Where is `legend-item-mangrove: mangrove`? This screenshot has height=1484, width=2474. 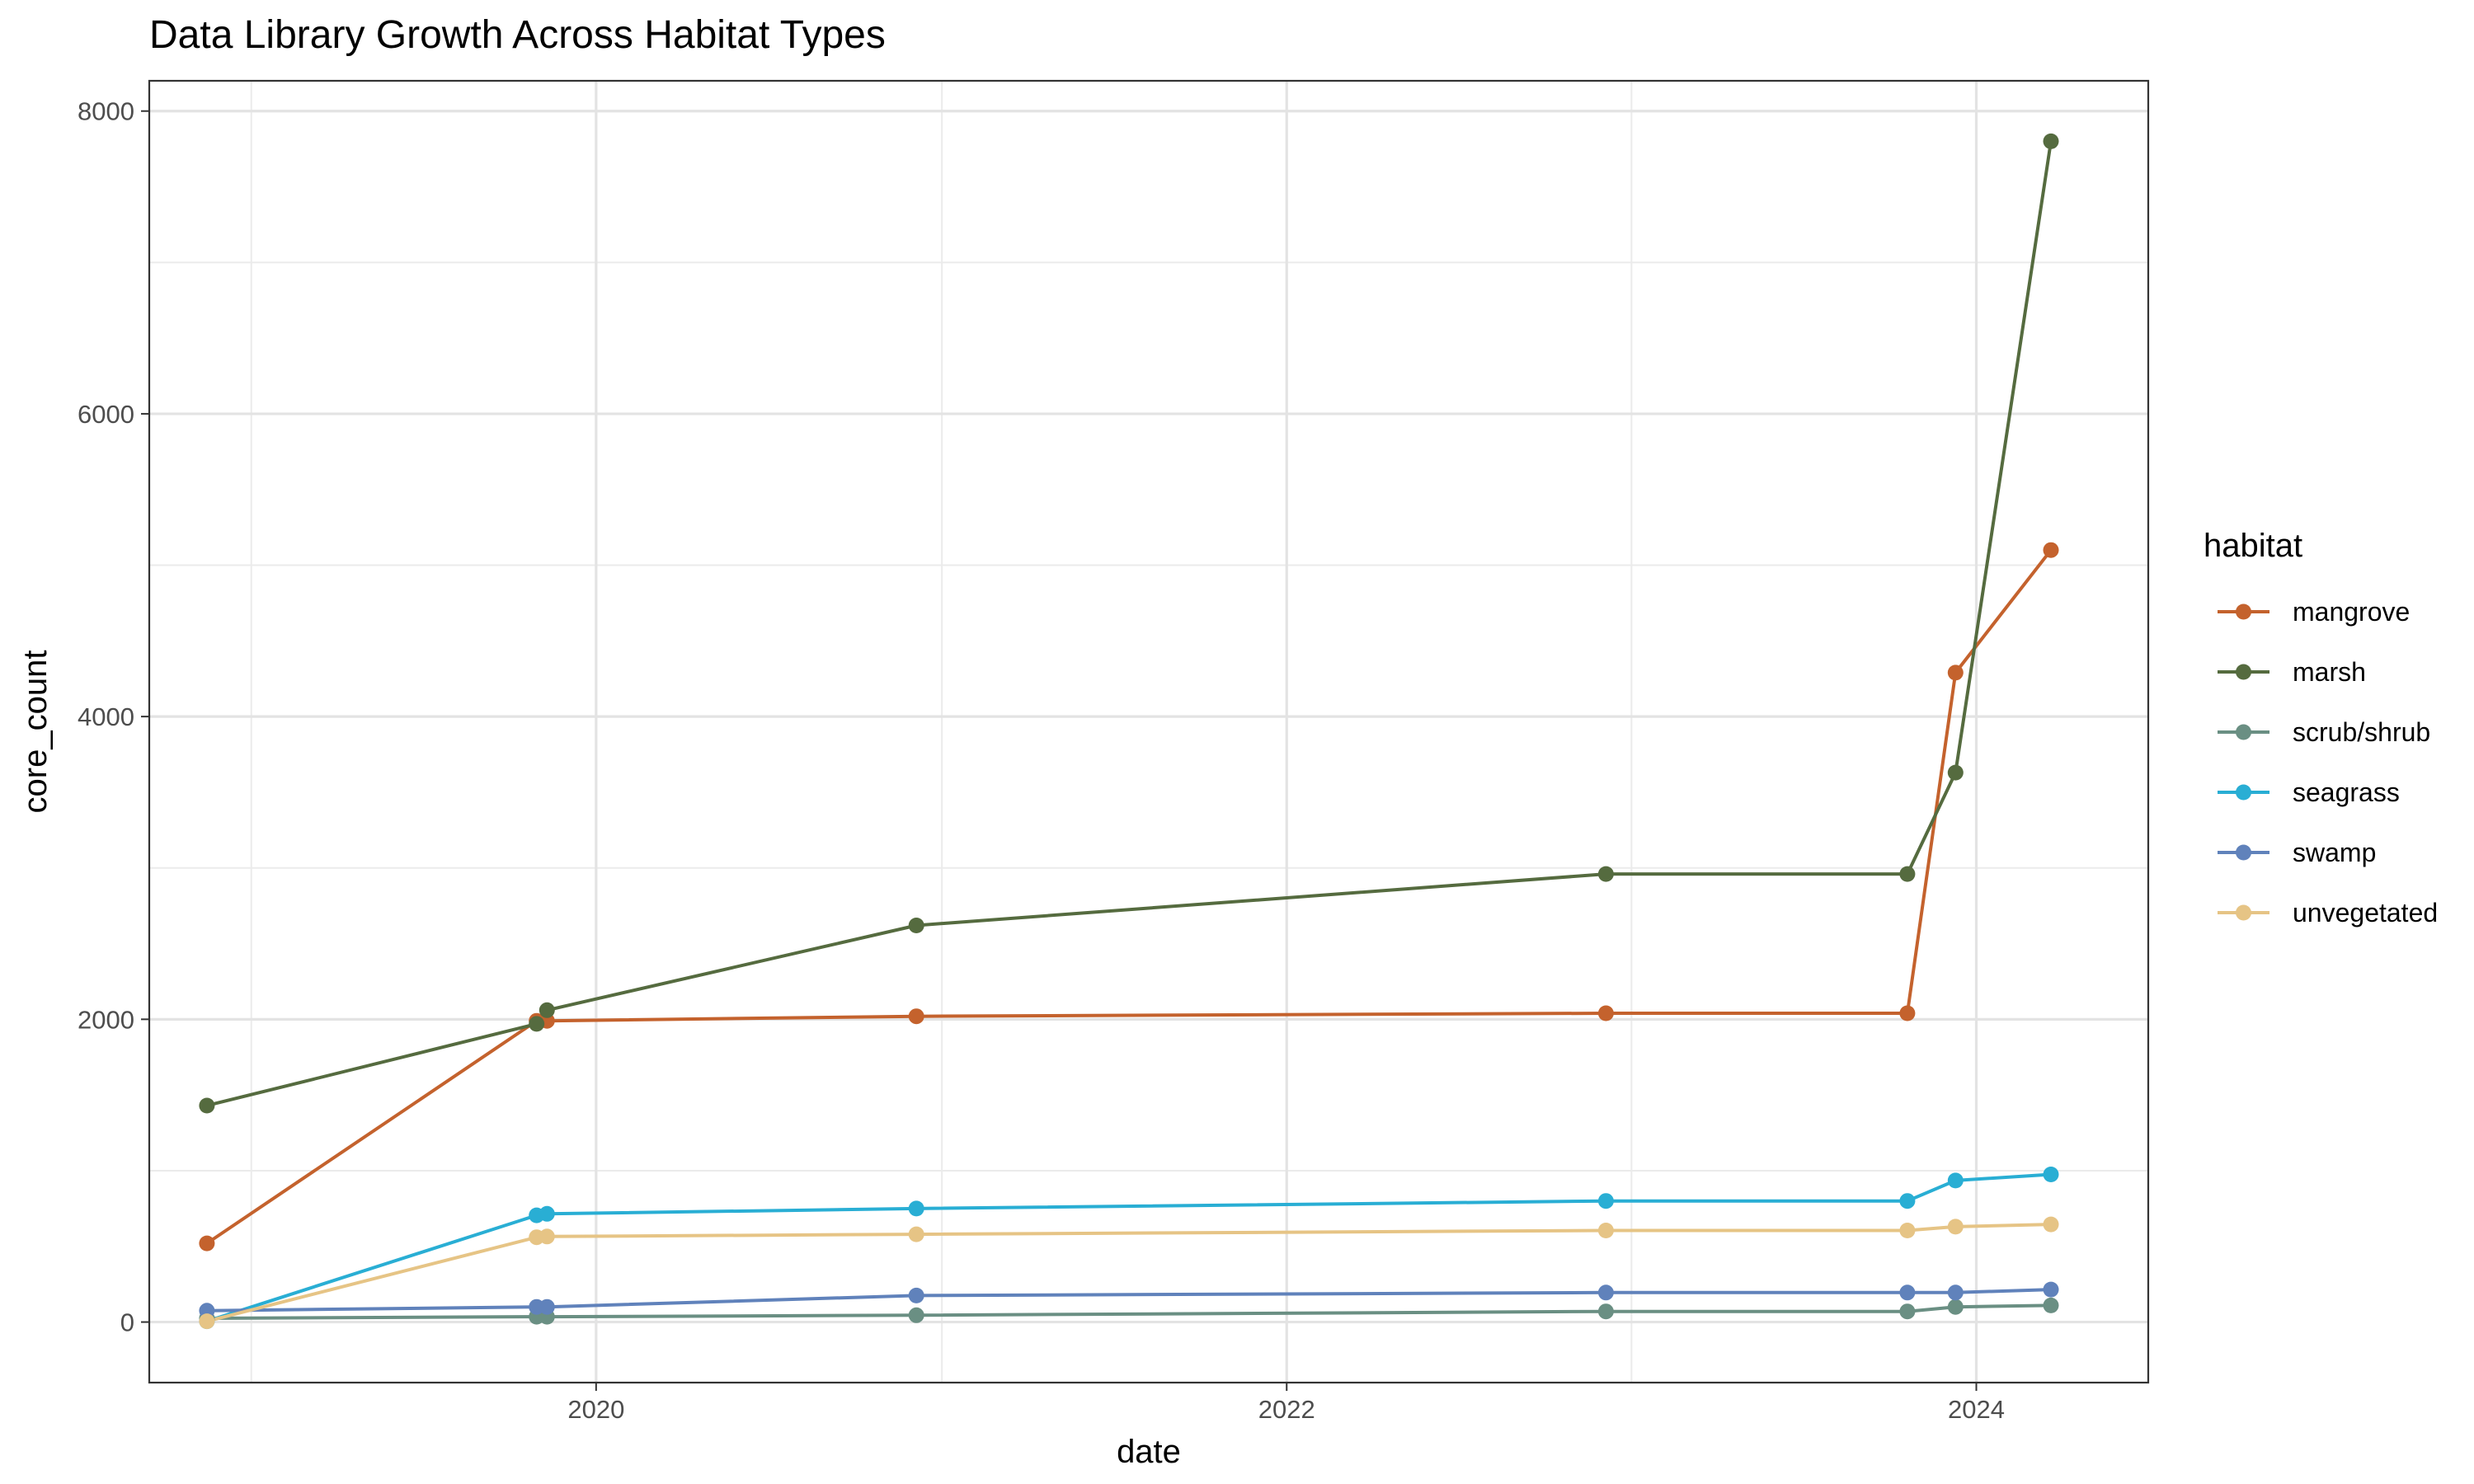
legend-item-mangrove: mangrove is located at coordinates (2314, 612).